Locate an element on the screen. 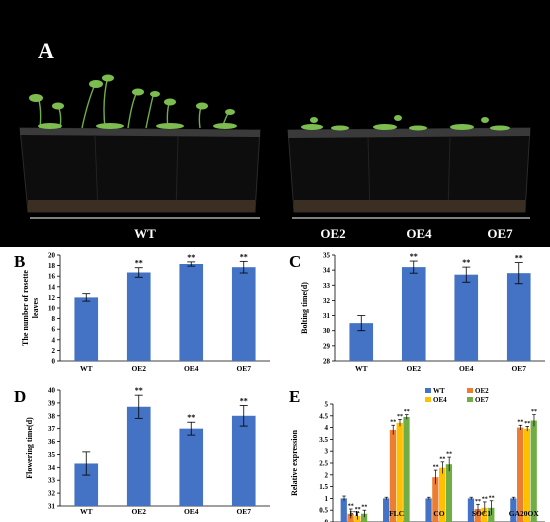 The height and width of the screenshot is (522, 550). bar-wt-ga20ox is located at coordinates (513, 510).